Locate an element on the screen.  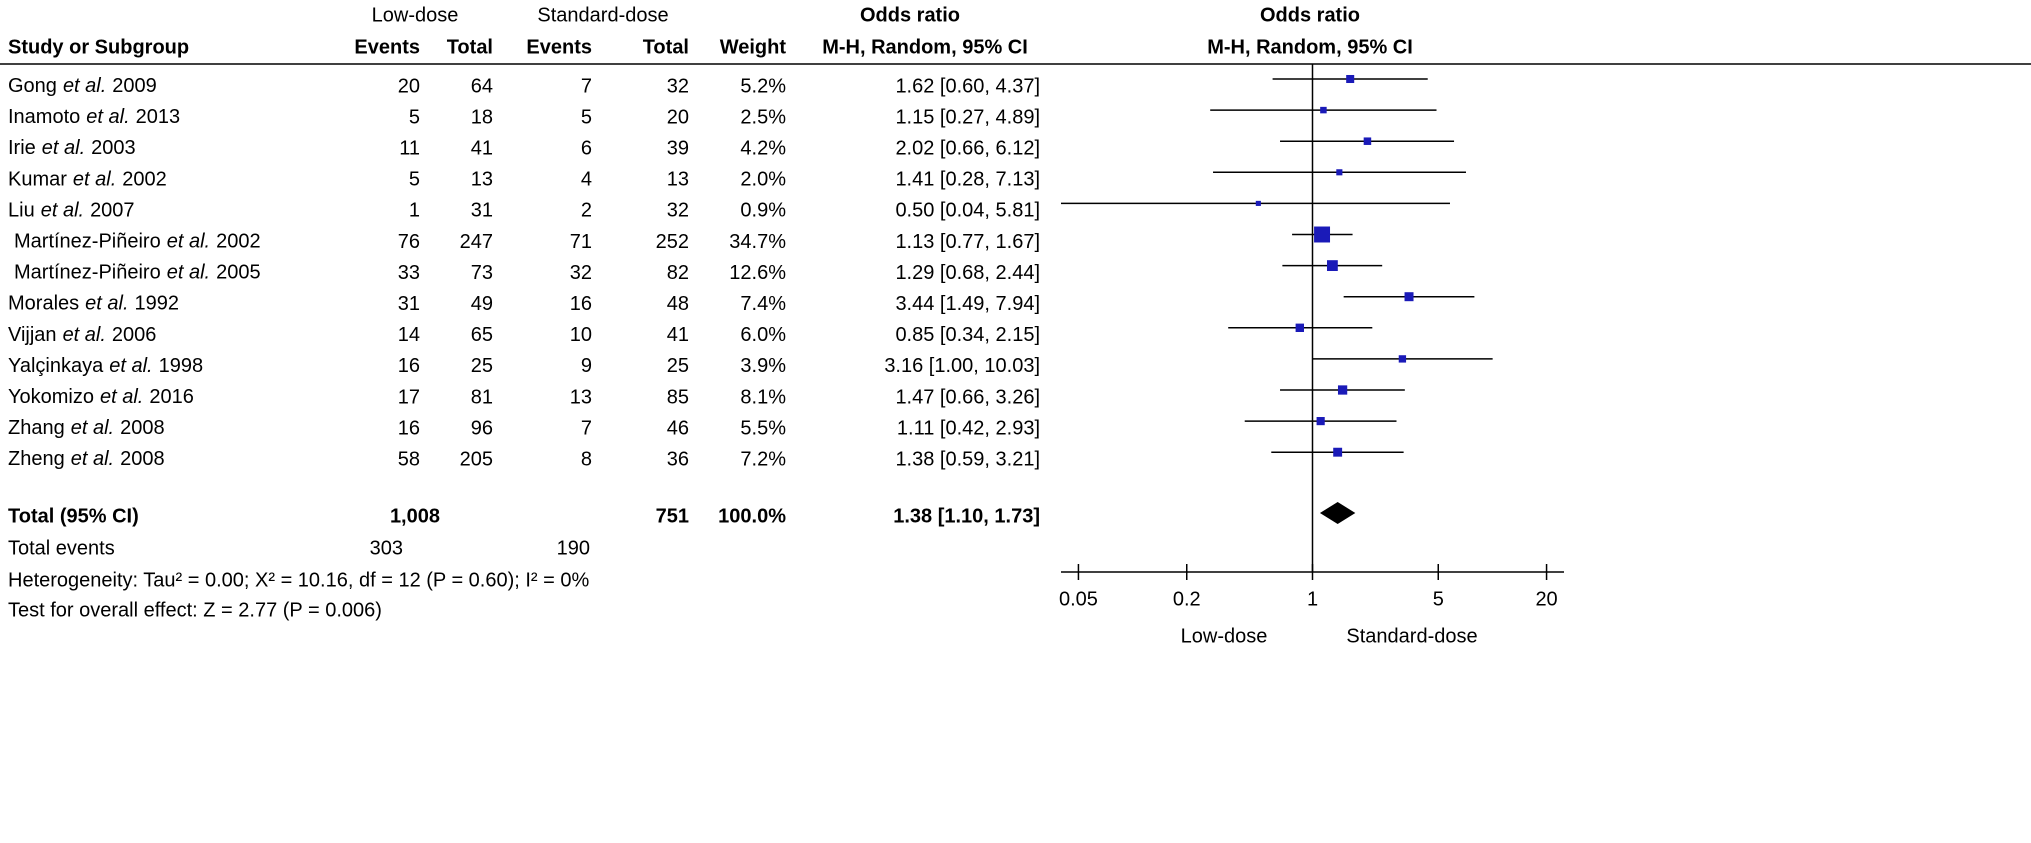
cell: 9 is located at coordinates (586, 366).